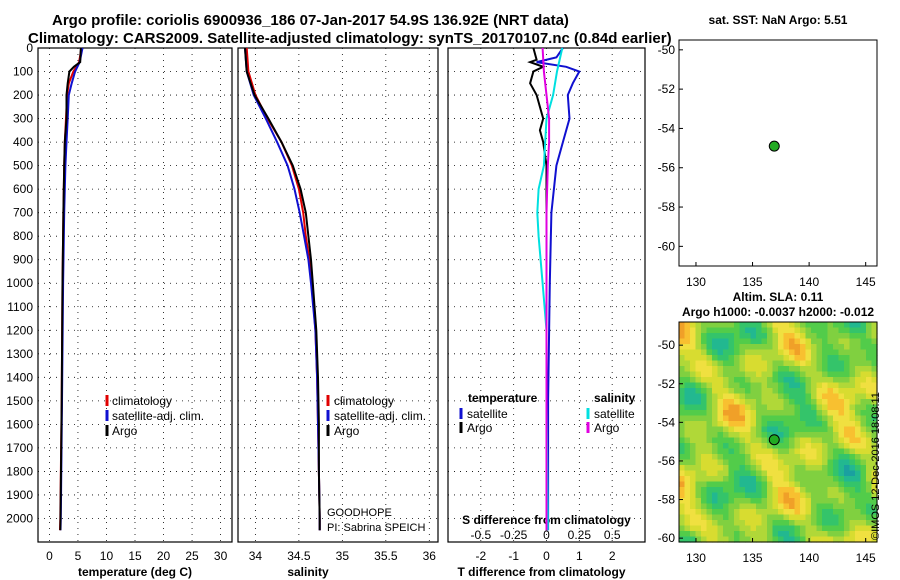  I want to click on sla-map-xtick-label-2: 140, so click(809, 558).